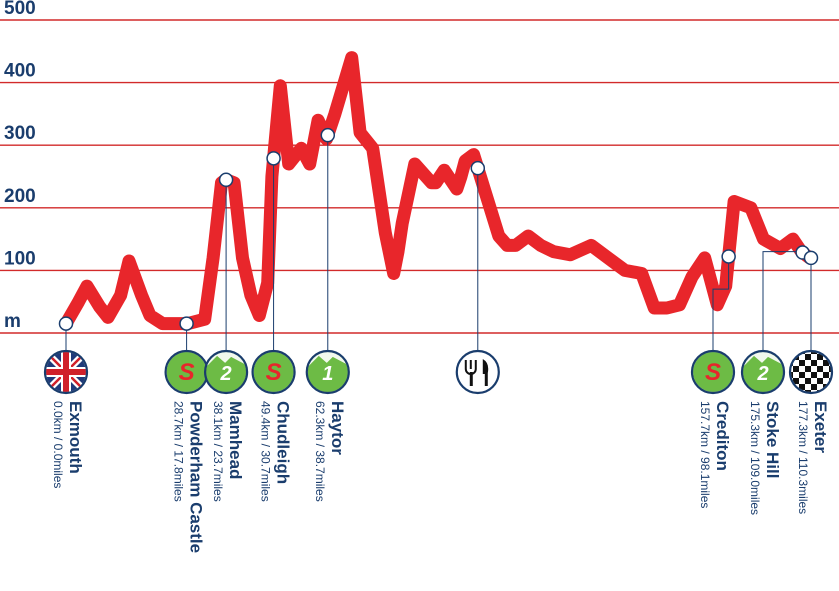 This screenshot has height=591, width=839. I want to click on location-distance: 28.7km / 17.8miles, so click(179, 451).